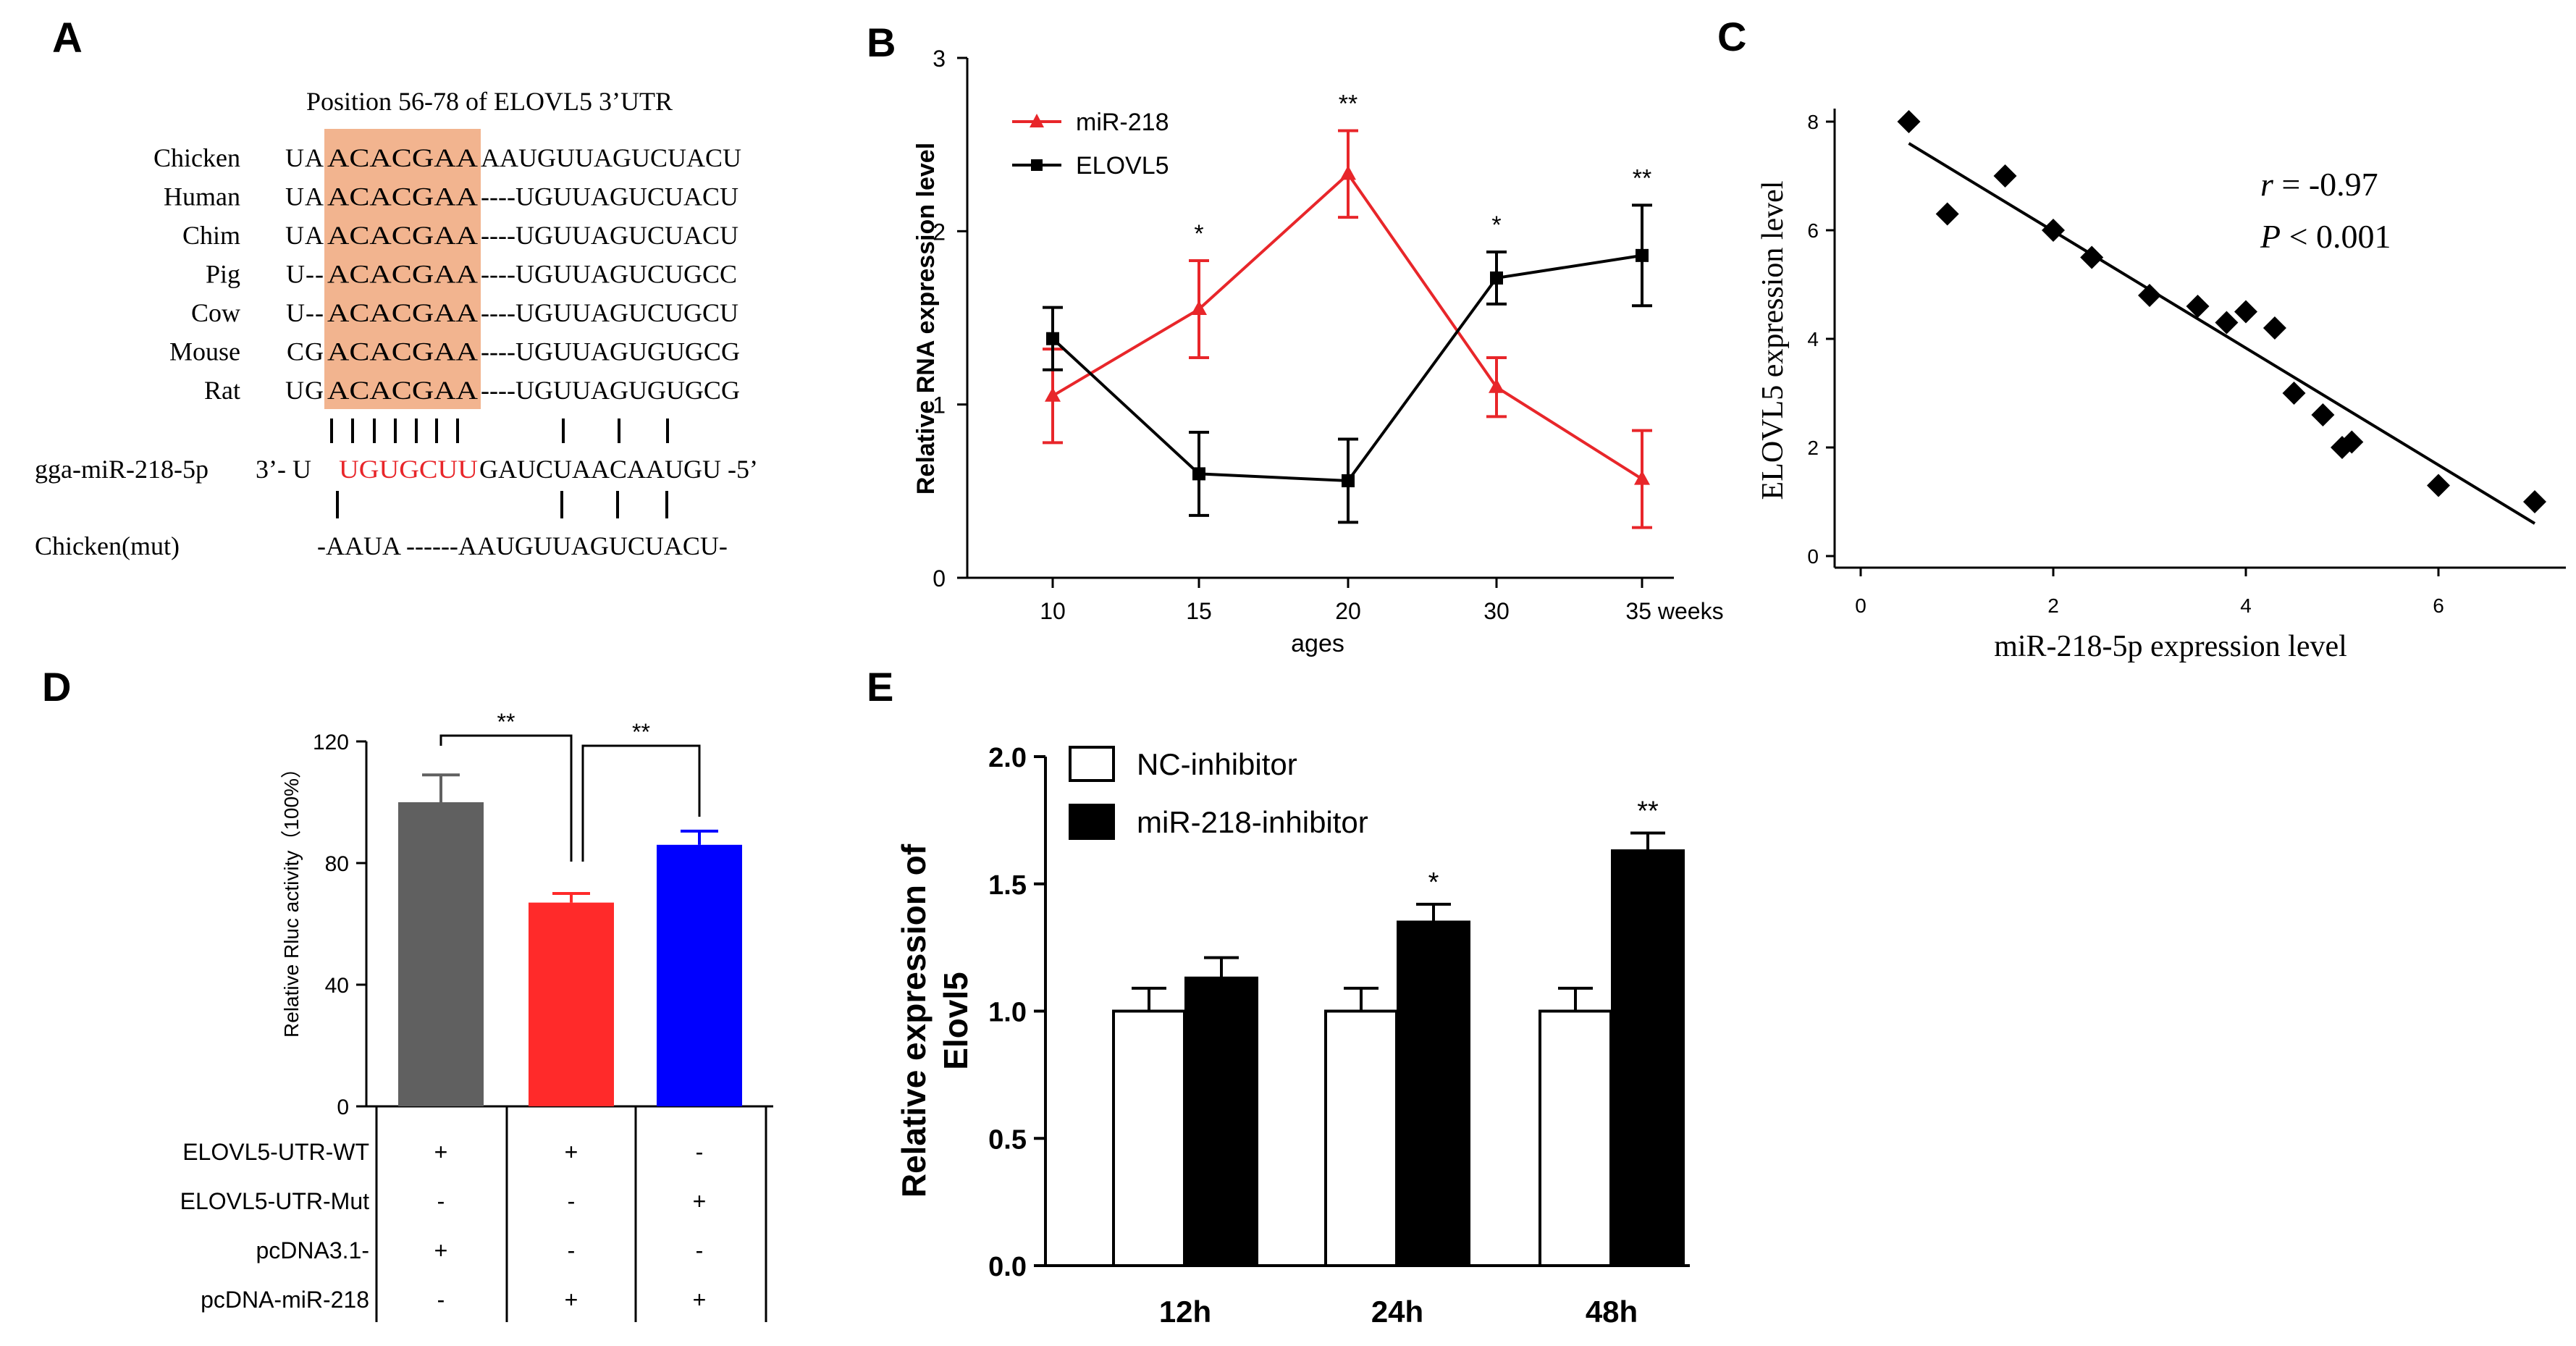 The height and width of the screenshot is (1346, 2576). What do you see at coordinates (196, 158) in the screenshot?
I see `species-label-chicken: Chicken` at bounding box center [196, 158].